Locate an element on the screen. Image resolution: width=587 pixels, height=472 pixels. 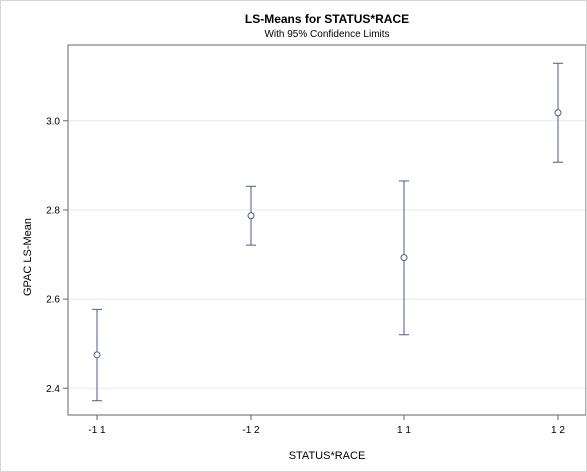
x-axis: -1 1 -1 2 1 1 1 2 is located at coordinates (326, 425).